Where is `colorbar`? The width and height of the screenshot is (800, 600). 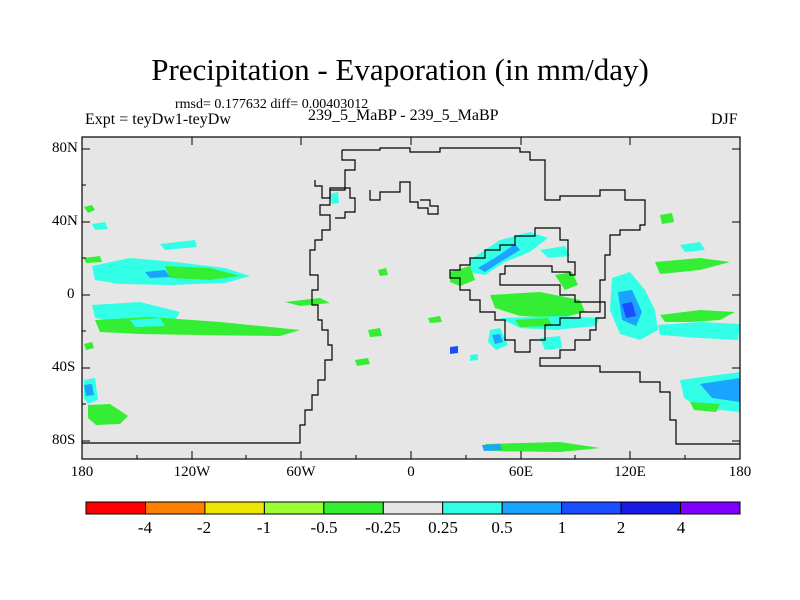
colorbar is located at coordinates (413, 508).